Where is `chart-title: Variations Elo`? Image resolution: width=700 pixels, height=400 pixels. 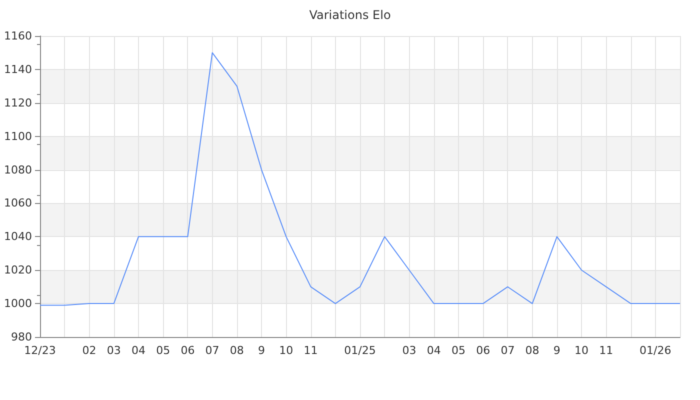 chart-title: Variations Elo is located at coordinates (350, 15).